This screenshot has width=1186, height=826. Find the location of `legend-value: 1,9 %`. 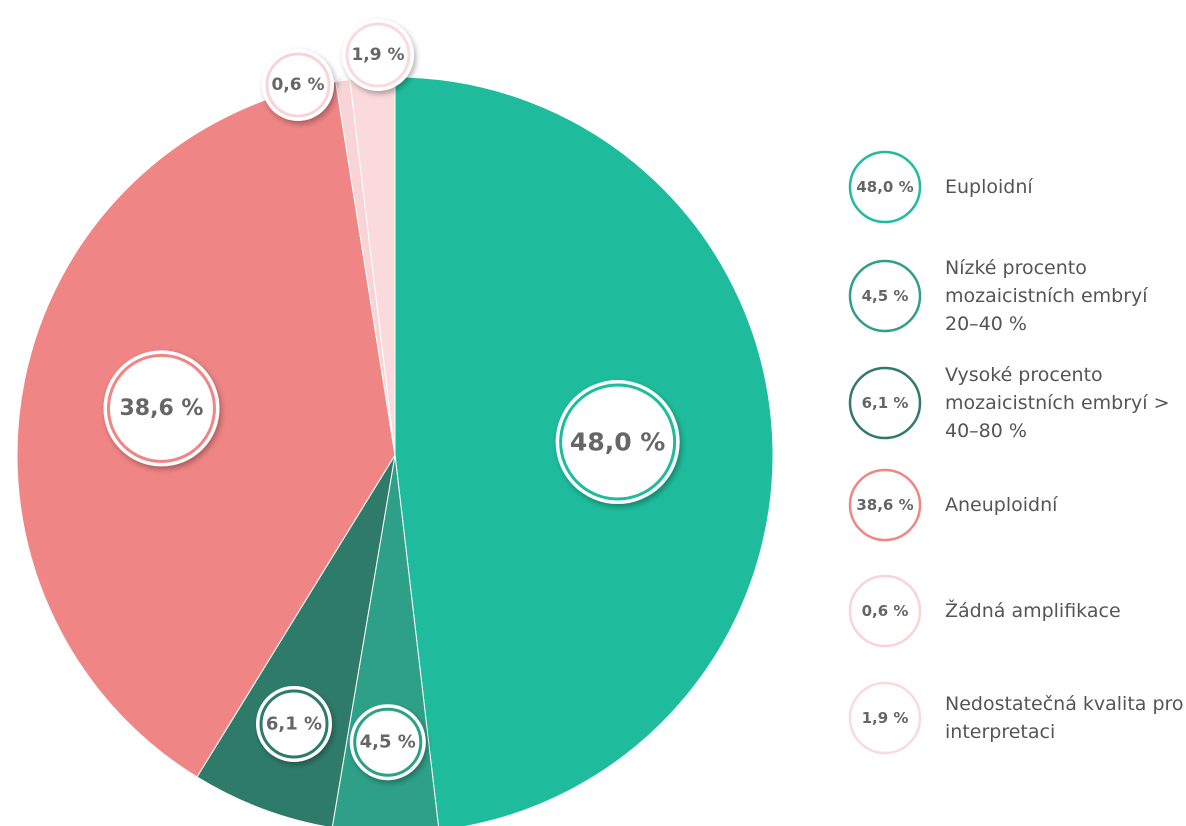

legend-value: 1,9 % is located at coordinates (885, 718).